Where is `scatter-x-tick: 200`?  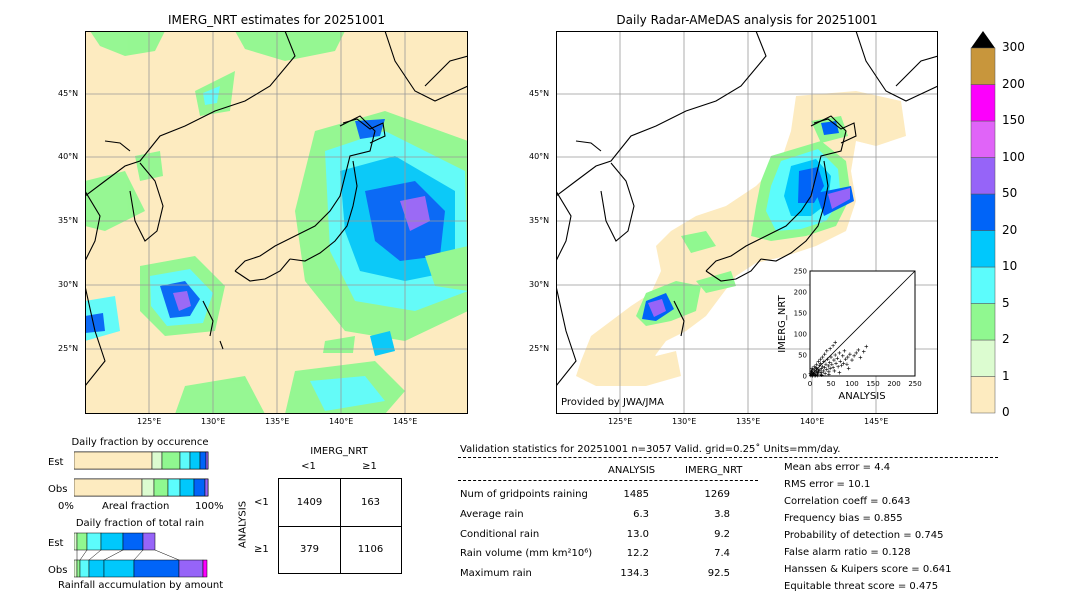 scatter-x-tick: 200 is located at coordinates (893, 384).